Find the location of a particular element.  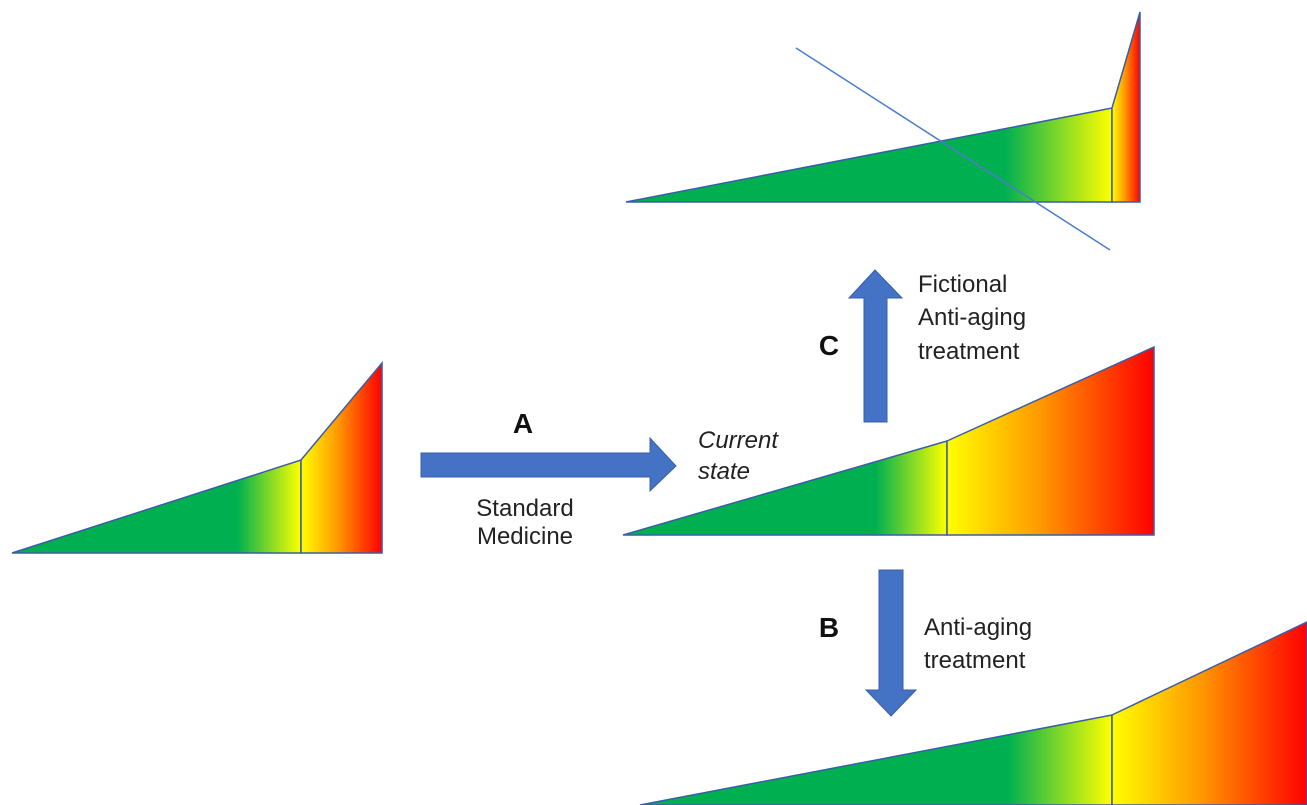

current-decline-segment is located at coordinates (1050, 440).